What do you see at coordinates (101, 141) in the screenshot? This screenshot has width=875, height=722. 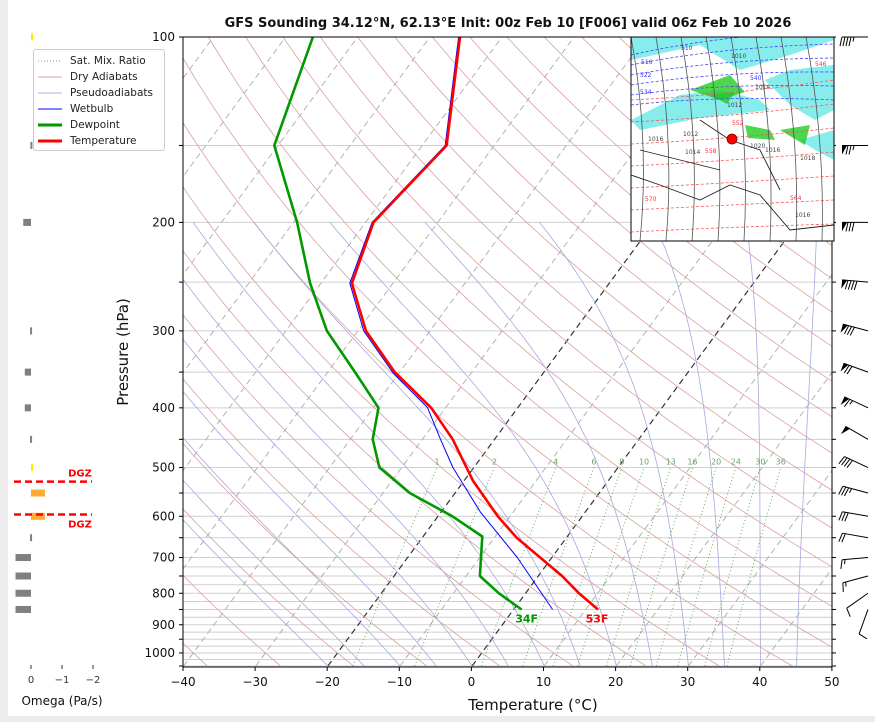 I see `legend-temperature: Temperature` at bounding box center [101, 141].